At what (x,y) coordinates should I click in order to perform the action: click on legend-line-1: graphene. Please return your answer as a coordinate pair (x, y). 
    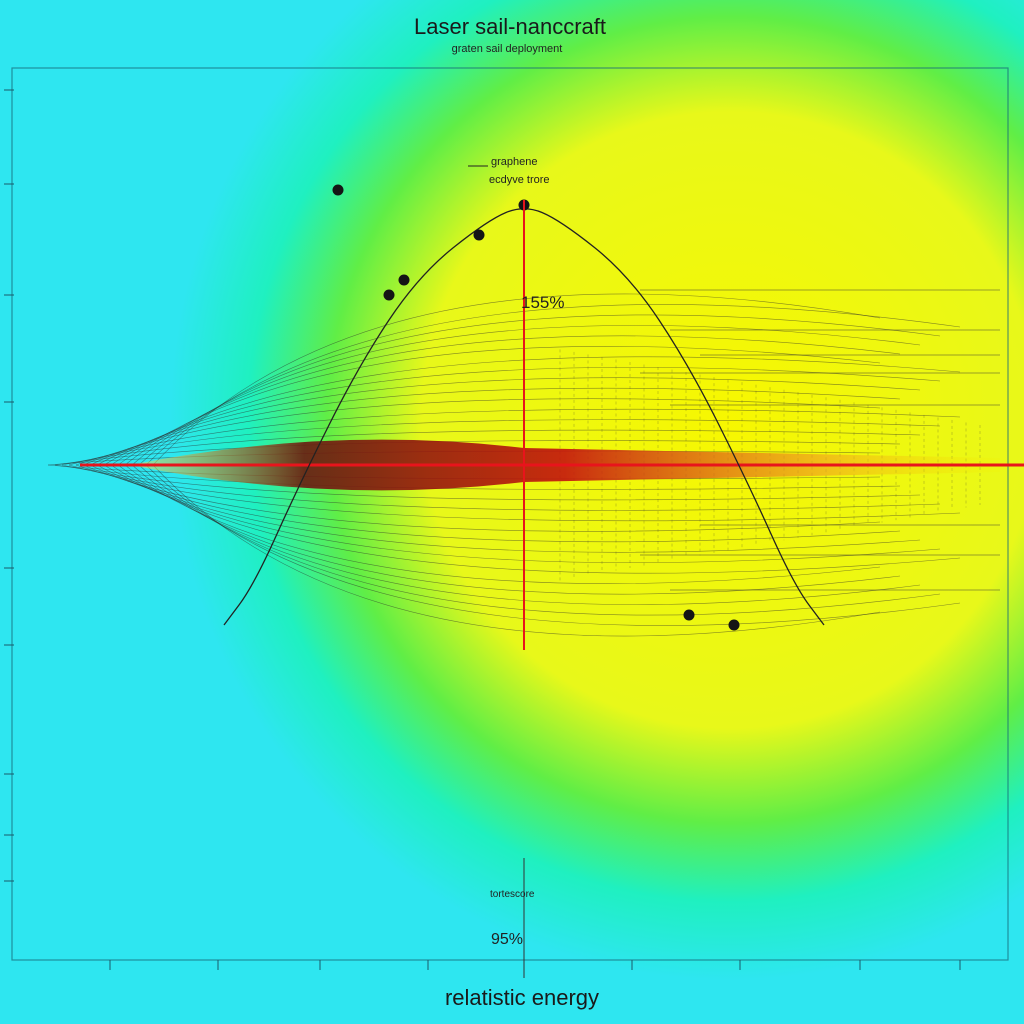
    Looking at the image, I should click on (514, 162).